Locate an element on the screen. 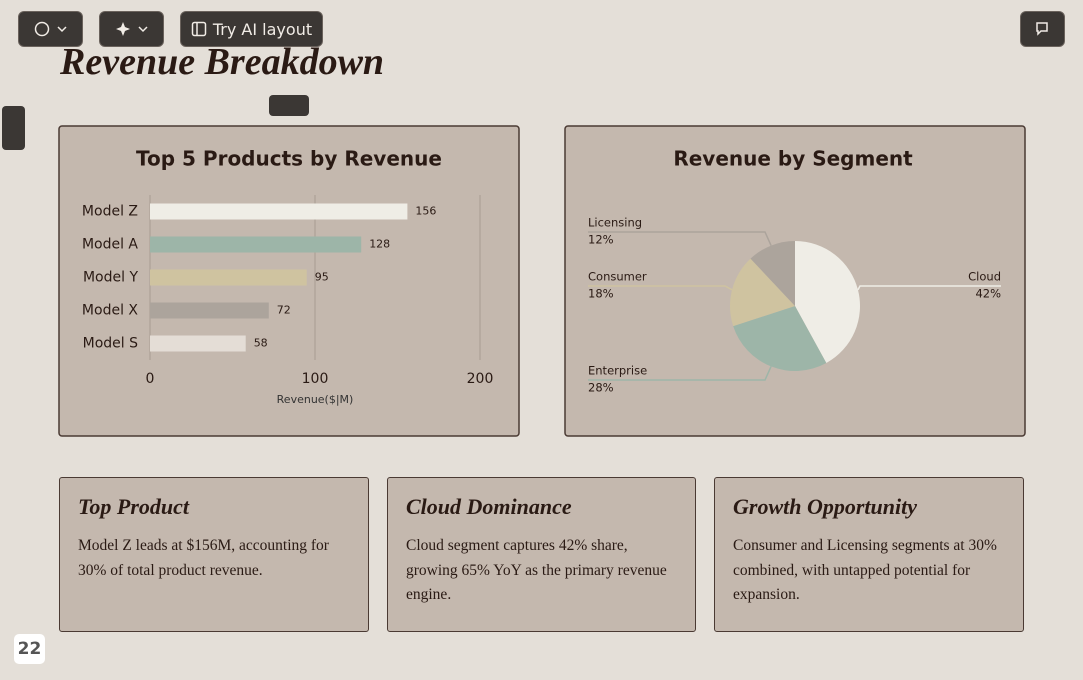 This screenshot has height=680, width=1083. page-number: 22 is located at coordinates (29, 649).